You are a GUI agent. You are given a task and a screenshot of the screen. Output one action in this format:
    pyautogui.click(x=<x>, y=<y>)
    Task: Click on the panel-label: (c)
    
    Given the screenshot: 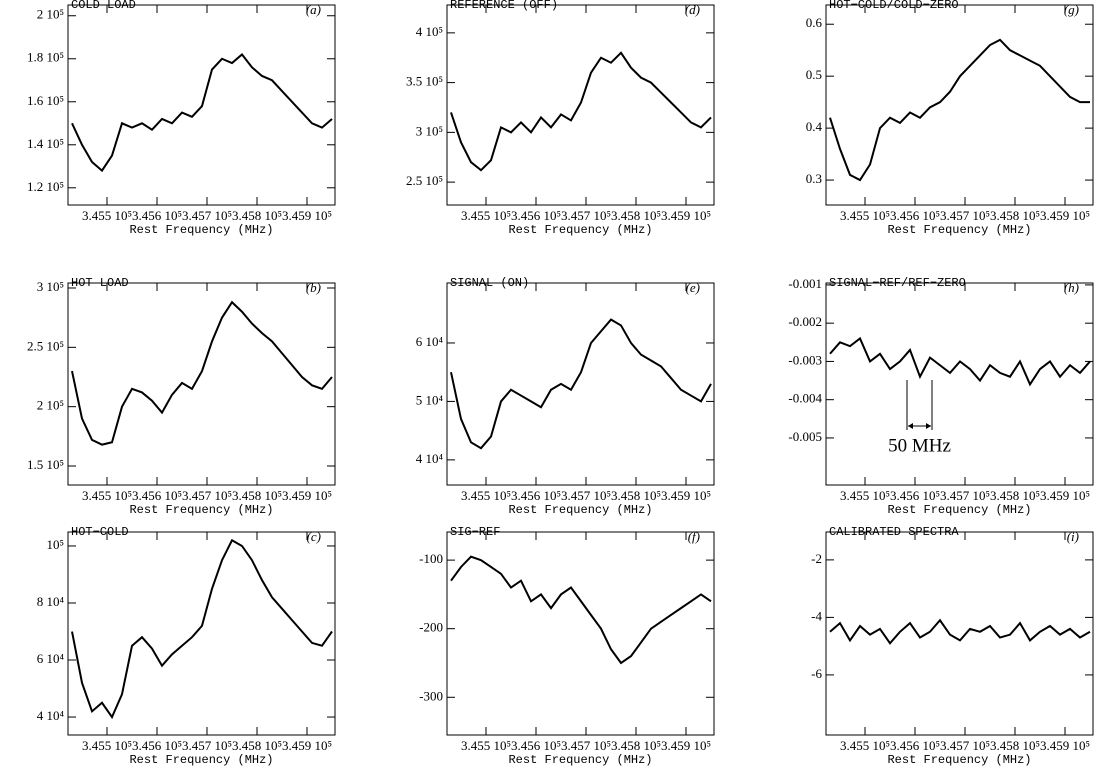 What is the action you would take?
    pyautogui.click(x=314, y=536)
    